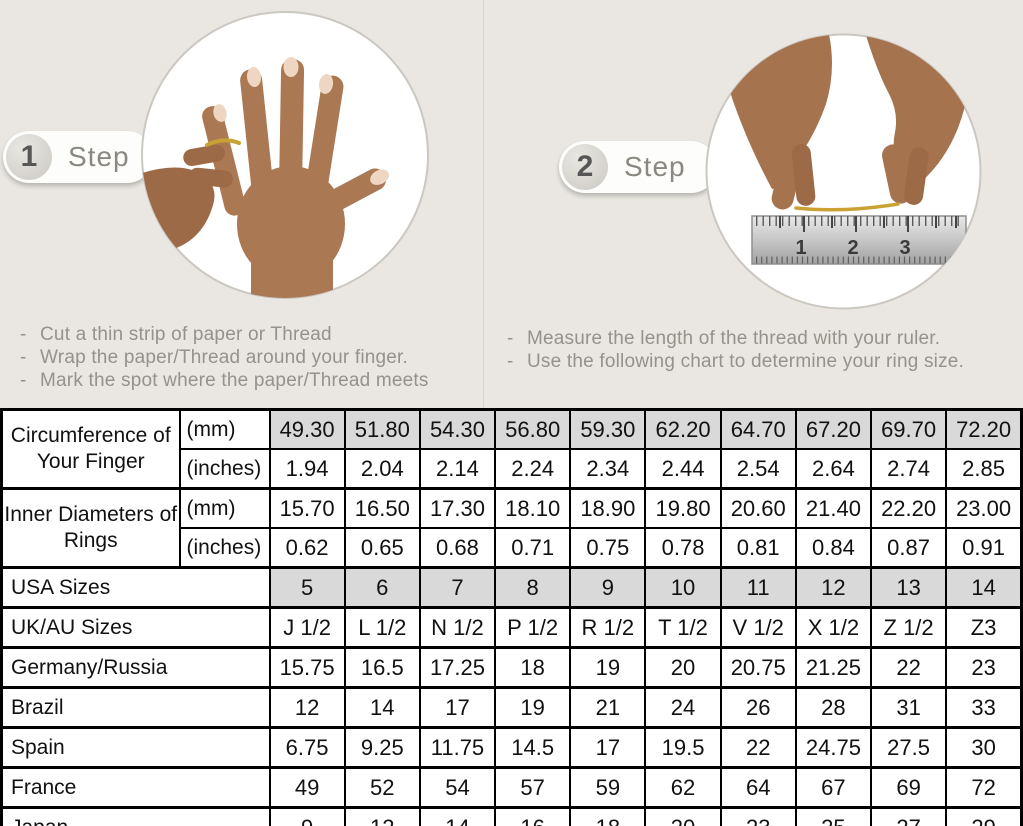 Image resolution: width=1023 pixels, height=826 pixels. What do you see at coordinates (984, 548) in the screenshot?
I see `size-cell: 0.91` at bounding box center [984, 548].